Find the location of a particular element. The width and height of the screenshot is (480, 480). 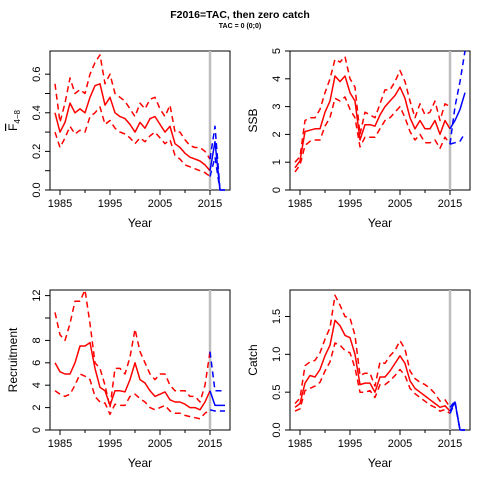

y-axis-label: F4−8 is located at coordinates (14, 119).